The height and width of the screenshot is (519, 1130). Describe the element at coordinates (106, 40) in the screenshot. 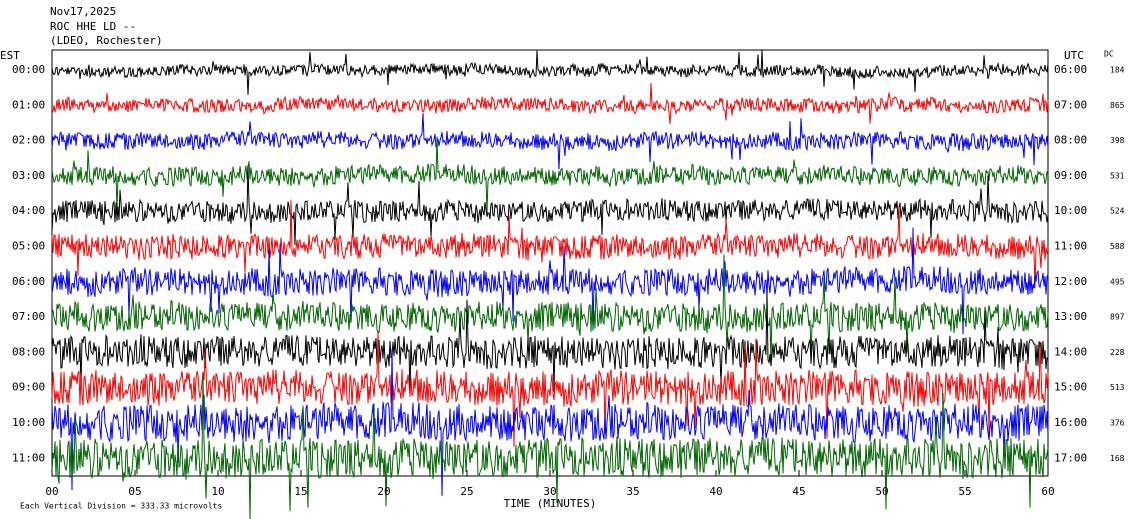

I see `location: (LDEO, Rochester)` at that location.